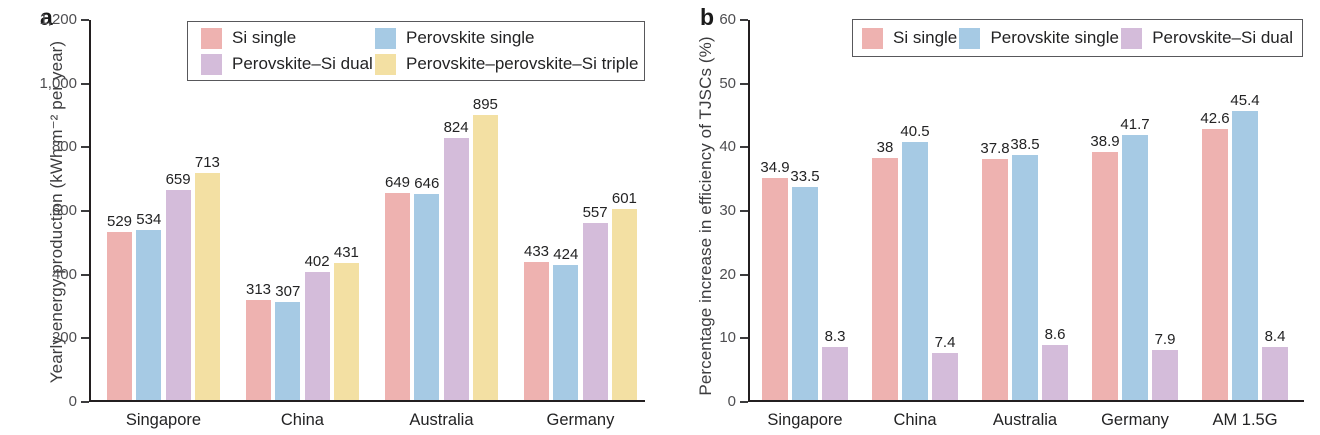 The width and height of the screenshot is (1320, 435). What do you see at coordinates (835, 373) in the screenshot?
I see `bar-b-singapore-perovskite-si-dual` at bounding box center [835, 373].